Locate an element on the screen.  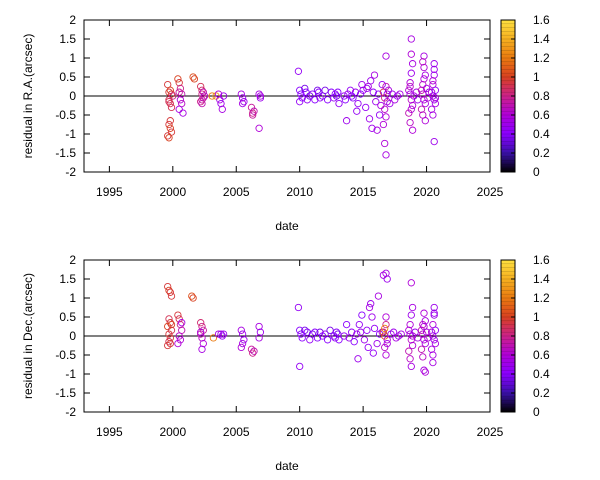
y-axis-label: residual in R.A.(arcsec) is located at coordinates (28, 96).